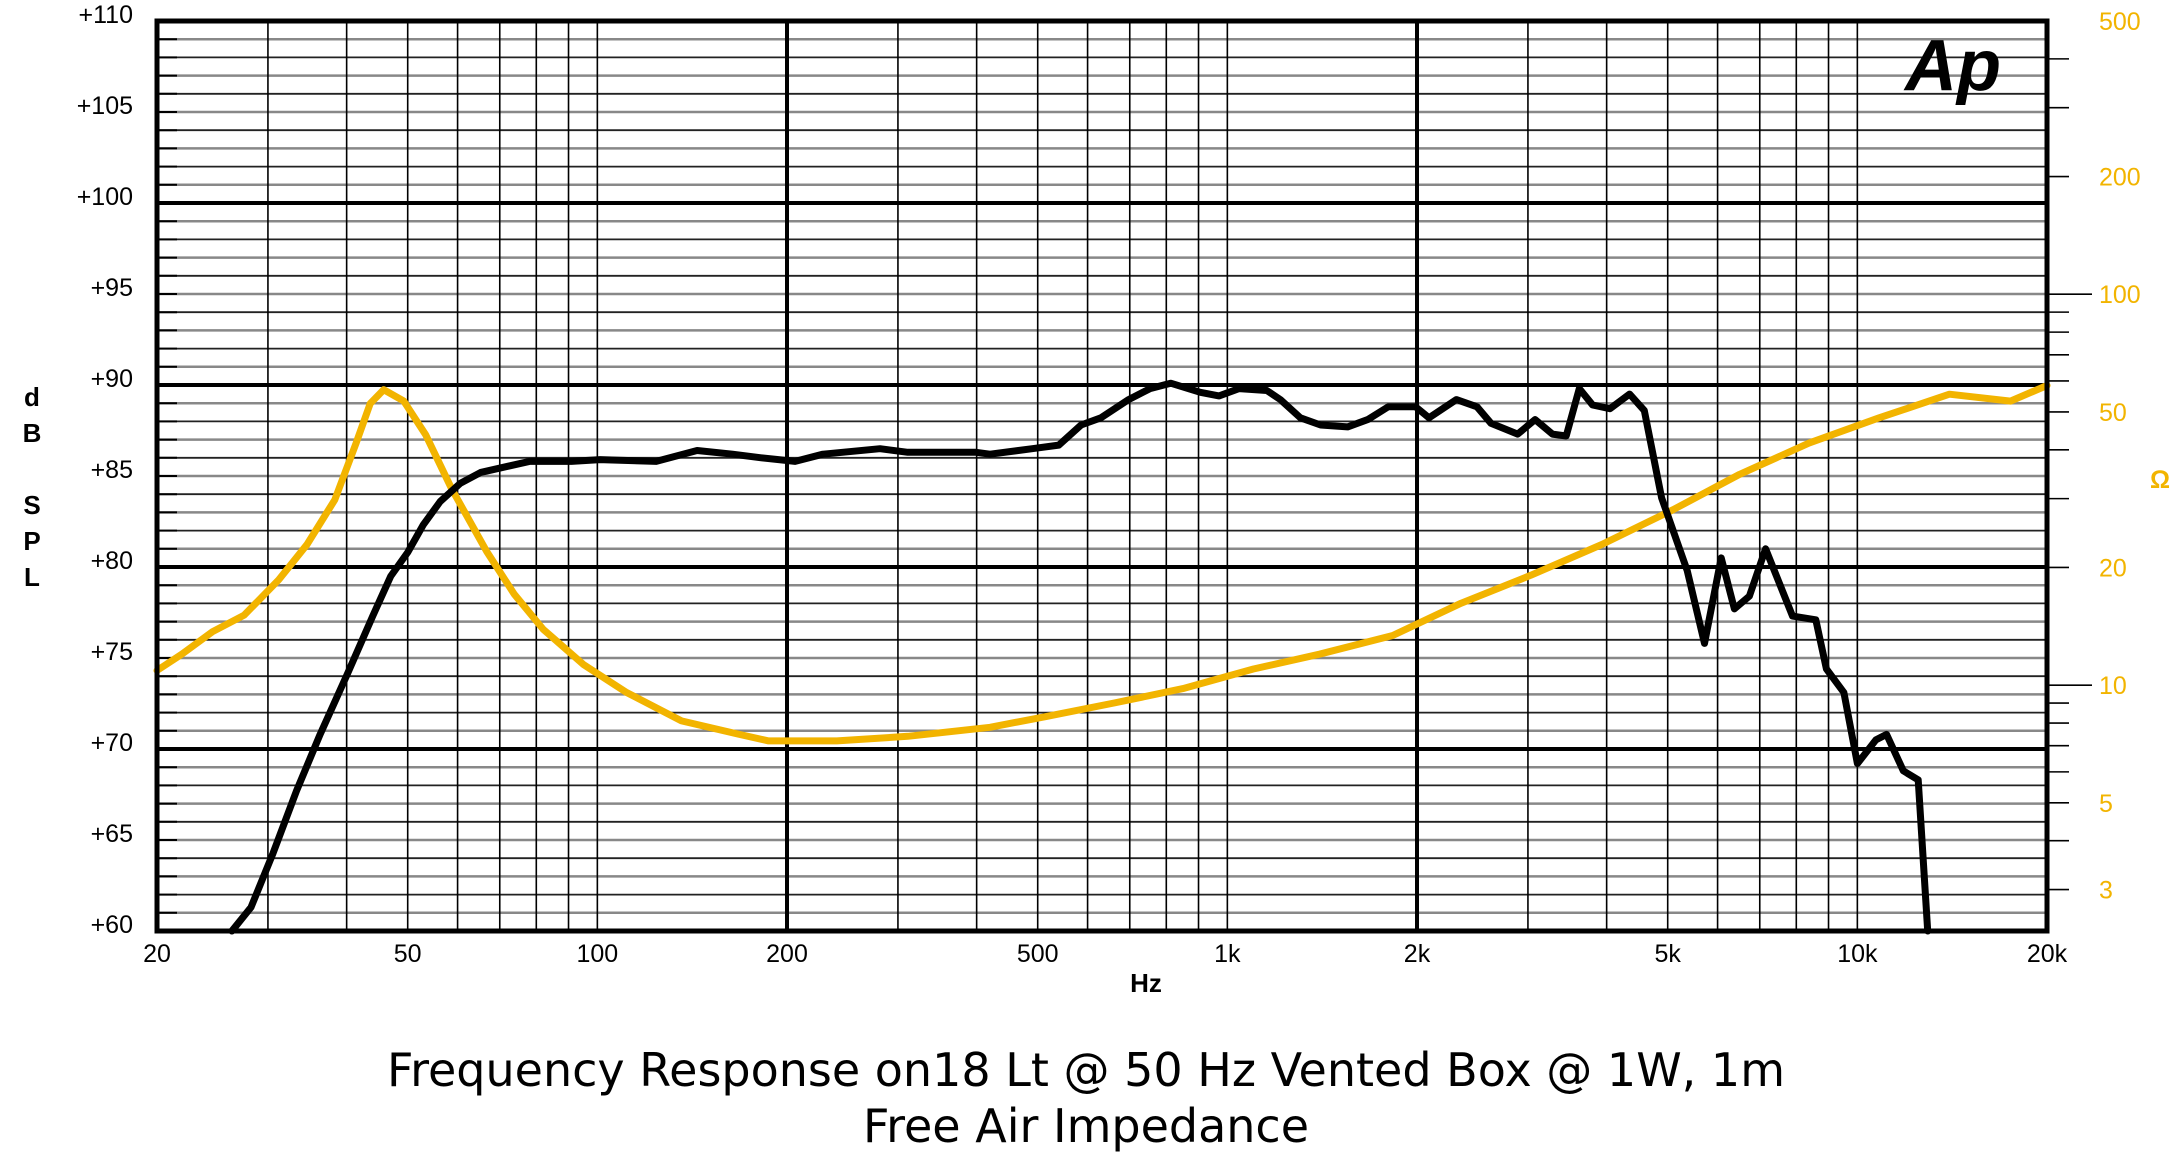 This screenshot has height=1162, width=2184. Describe the element at coordinates (112, 470) in the screenshot. I see `y-tick-label: +85` at that location.